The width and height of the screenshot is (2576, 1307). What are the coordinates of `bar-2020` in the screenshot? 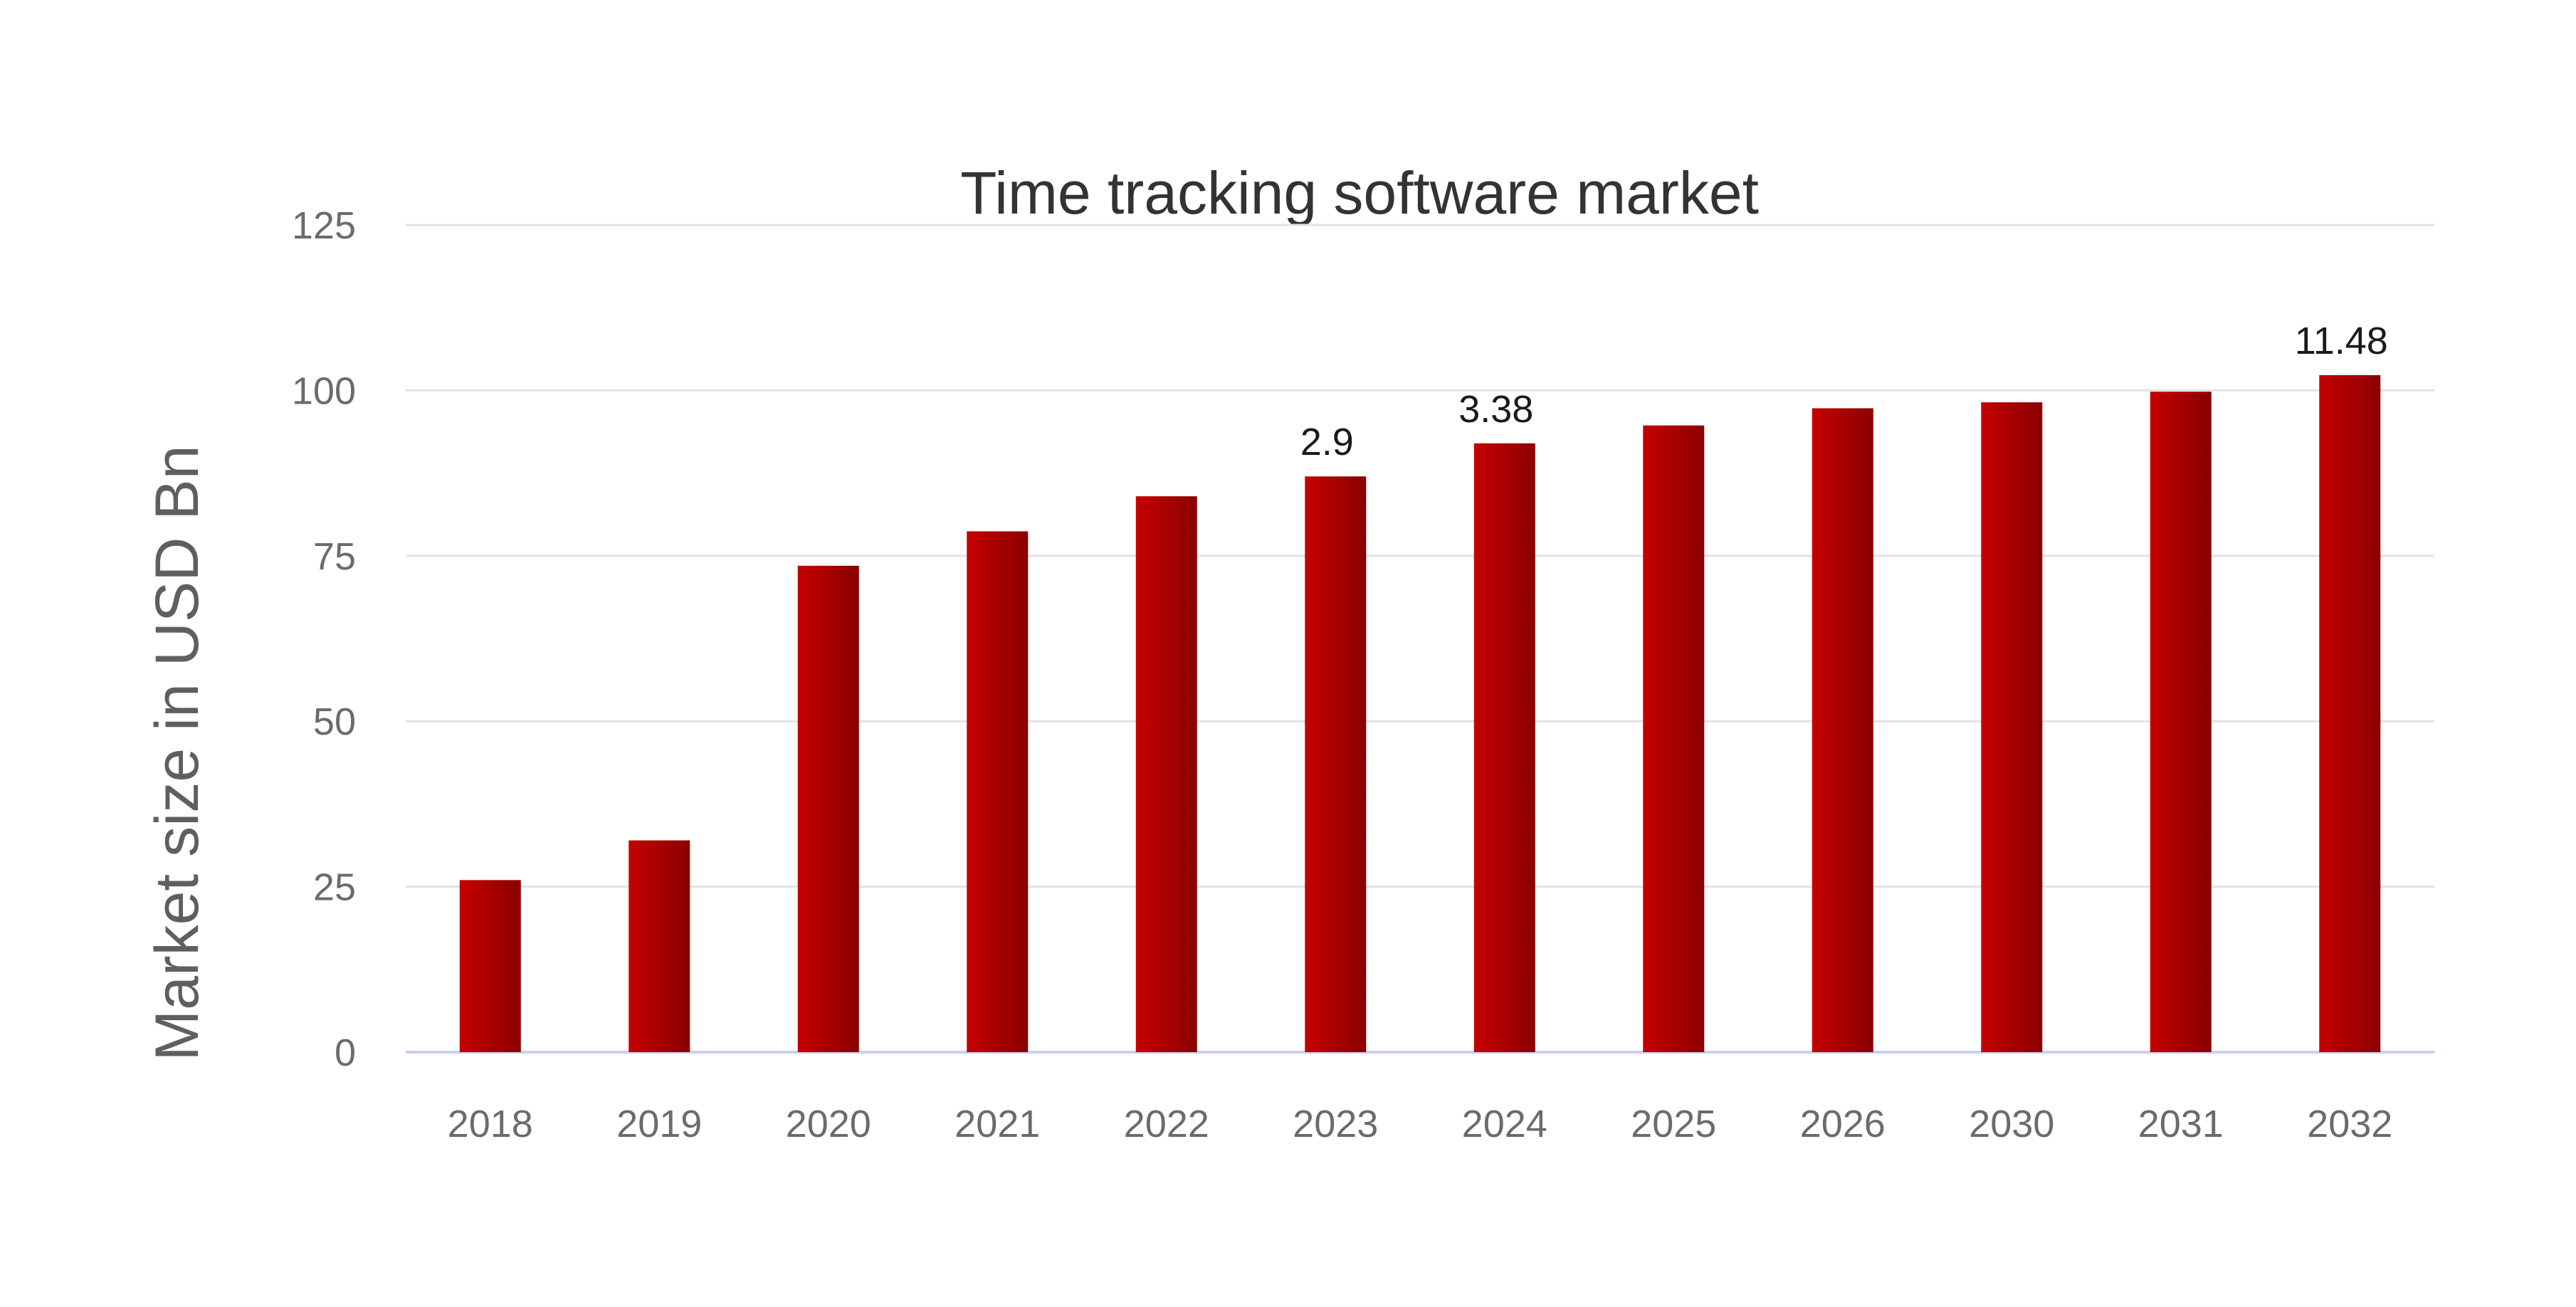 It's located at (828, 808).